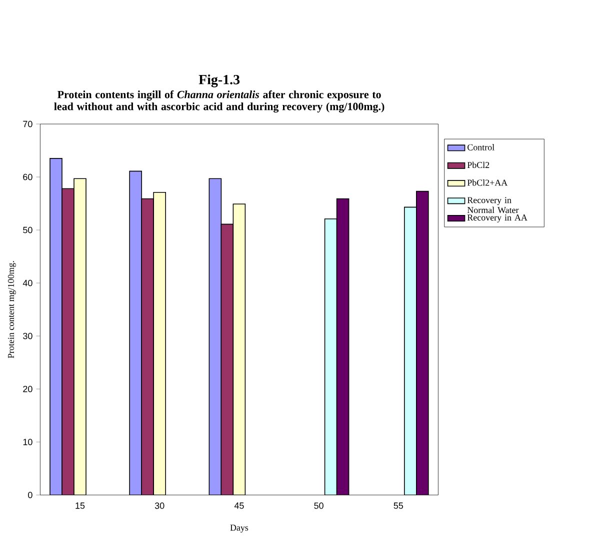 The width and height of the screenshot is (614, 545). What do you see at coordinates (497, 218) in the screenshot?
I see `legend-label: Recovery in AA` at bounding box center [497, 218].